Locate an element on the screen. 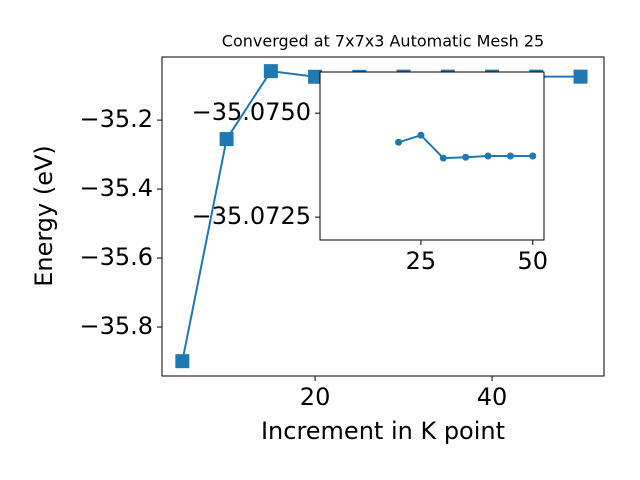 This screenshot has height=480, width=640. y-tick-label: −35.4 is located at coordinates (116, 188).